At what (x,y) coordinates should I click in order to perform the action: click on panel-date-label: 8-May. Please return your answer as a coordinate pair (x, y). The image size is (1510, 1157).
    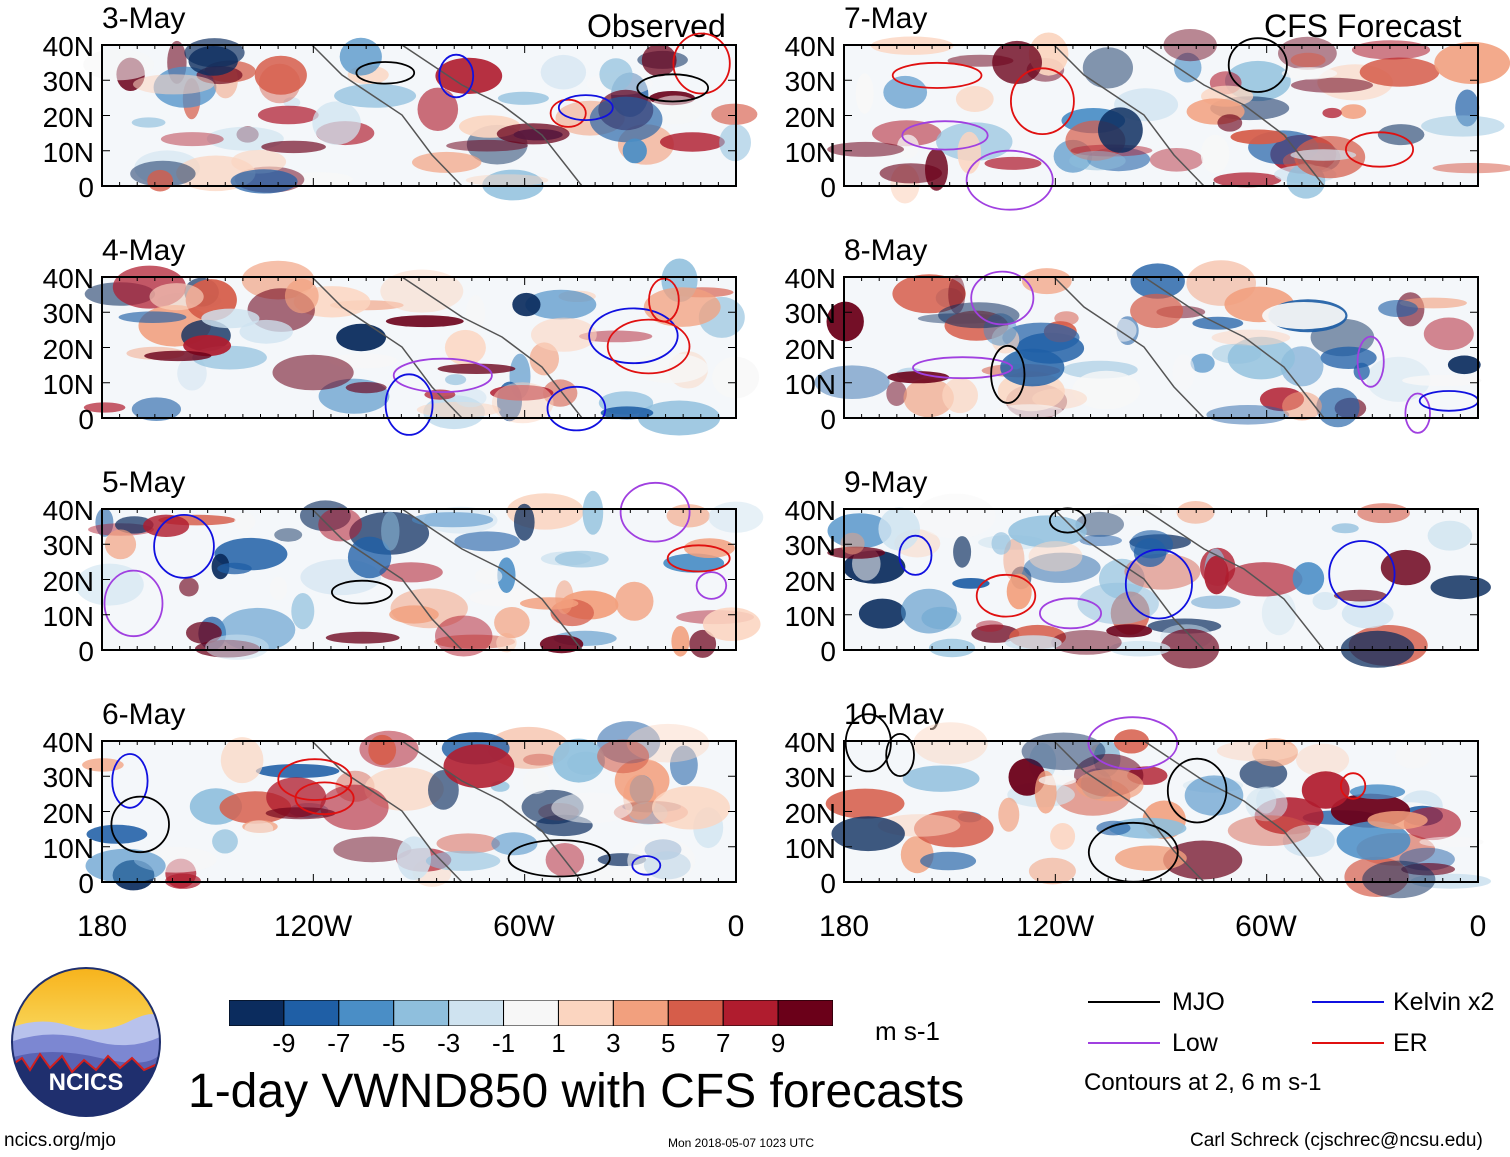
    Looking at the image, I should click on (886, 250).